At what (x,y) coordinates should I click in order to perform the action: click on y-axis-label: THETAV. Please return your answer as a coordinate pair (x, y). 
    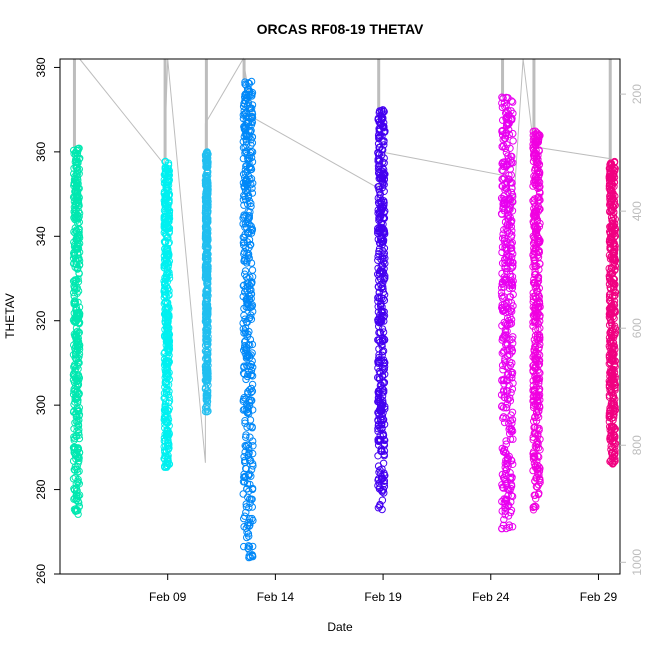
    Looking at the image, I should click on (10, 316).